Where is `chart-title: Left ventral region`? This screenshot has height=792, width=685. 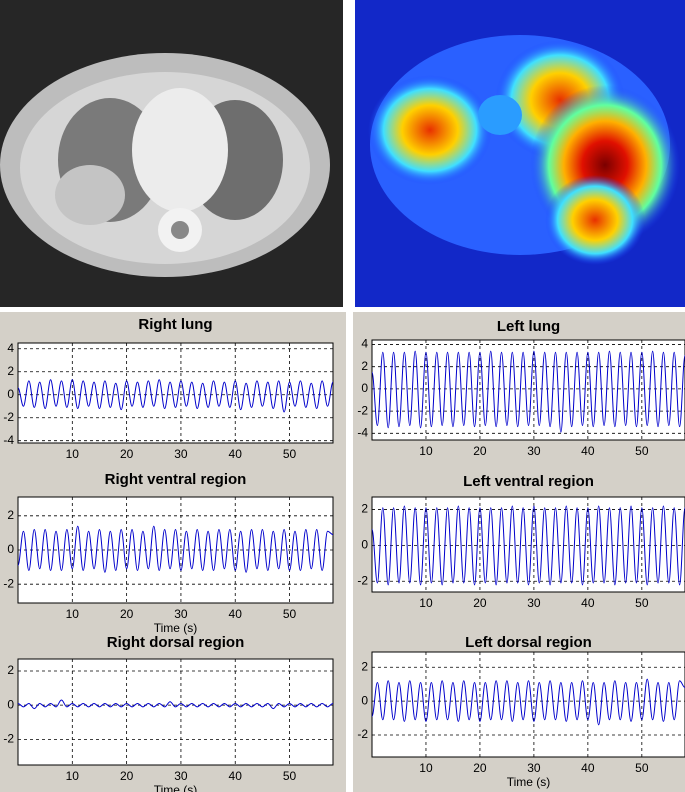 chart-title: Left ventral region is located at coordinates (528, 481).